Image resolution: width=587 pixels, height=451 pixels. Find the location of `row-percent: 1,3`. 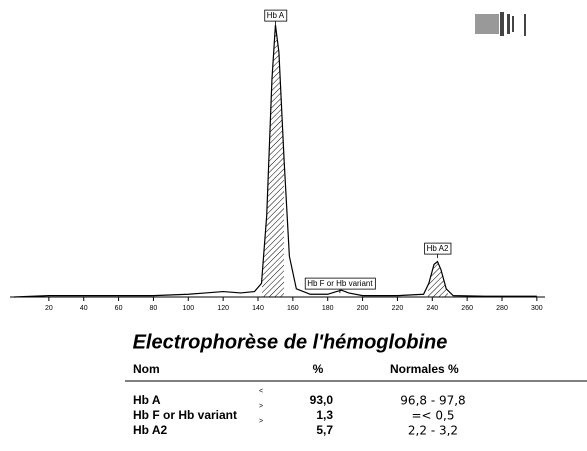

row-percent: 1,3 is located at coordinates (324, 415).